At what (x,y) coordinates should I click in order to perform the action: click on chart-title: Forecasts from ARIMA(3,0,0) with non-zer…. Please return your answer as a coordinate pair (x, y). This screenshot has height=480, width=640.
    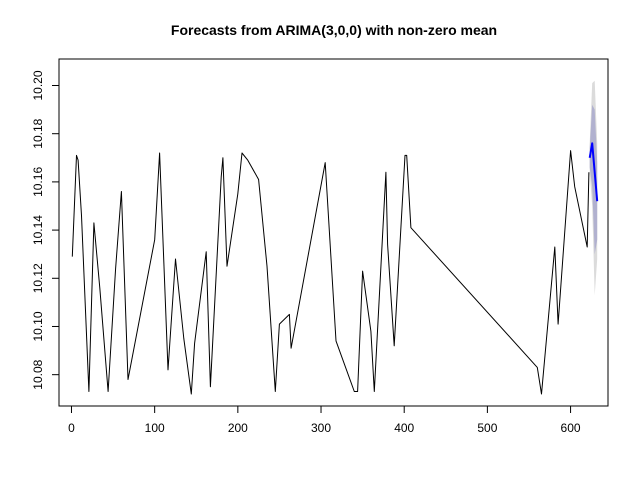
    Looking at the image, I should click on (334, 30).